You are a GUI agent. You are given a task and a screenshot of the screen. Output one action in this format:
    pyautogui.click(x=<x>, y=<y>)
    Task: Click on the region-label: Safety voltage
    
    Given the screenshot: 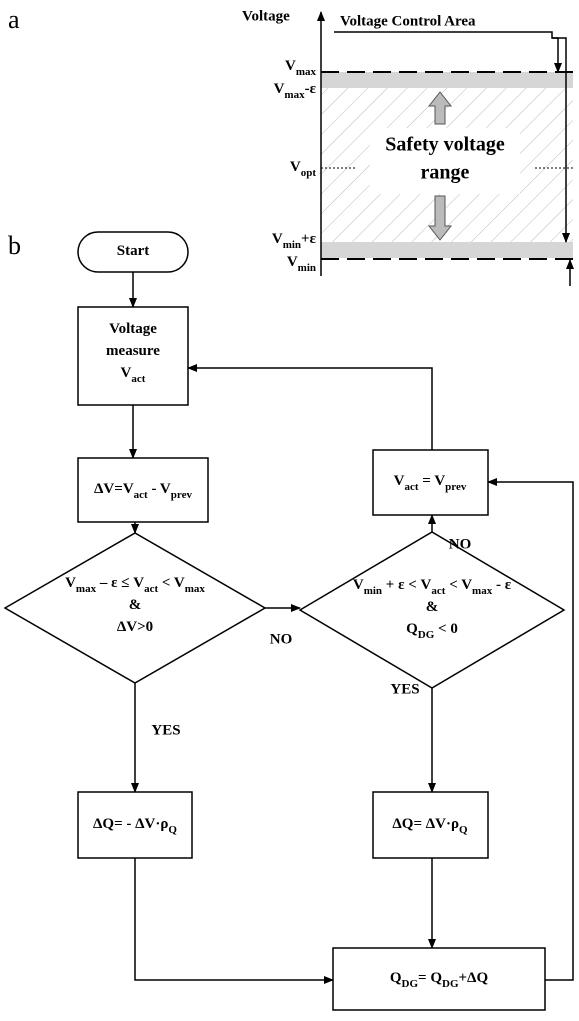 What is the action you would take?
    pyautogui.click(x=445, y=145)
    